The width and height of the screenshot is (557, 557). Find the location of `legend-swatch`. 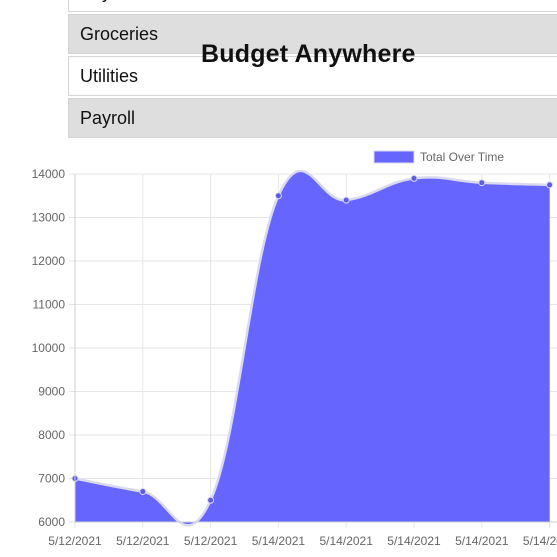

legend-swatch is located at coordinates (394, 157).